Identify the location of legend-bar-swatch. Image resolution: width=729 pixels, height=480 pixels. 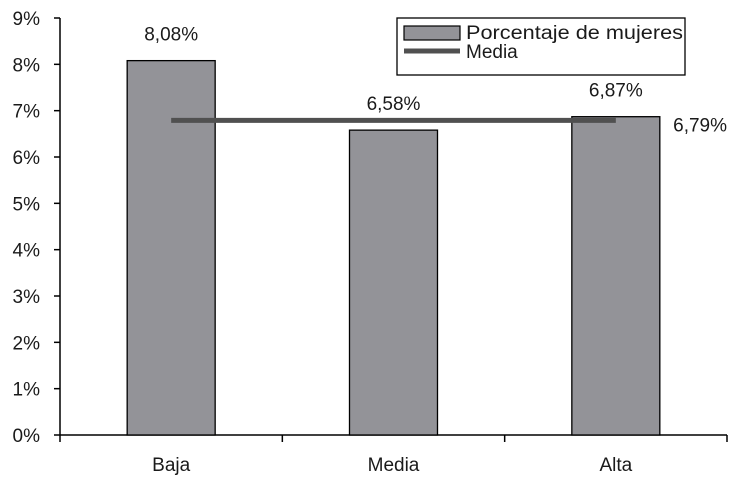
(432, 33).